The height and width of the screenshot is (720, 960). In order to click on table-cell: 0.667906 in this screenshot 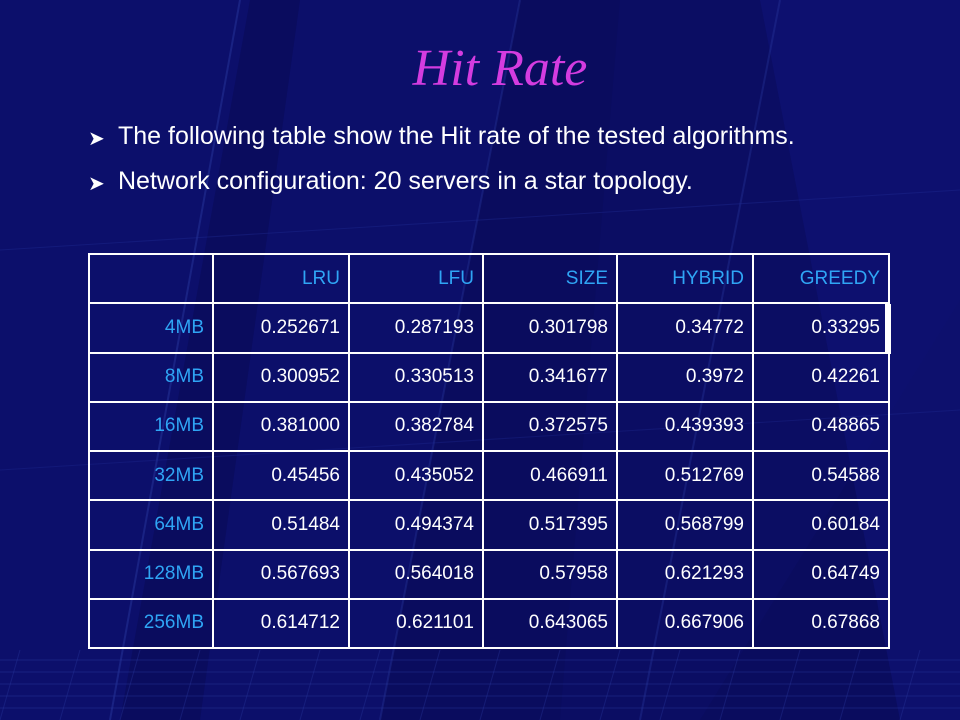, I will do `click(685, 623)`.